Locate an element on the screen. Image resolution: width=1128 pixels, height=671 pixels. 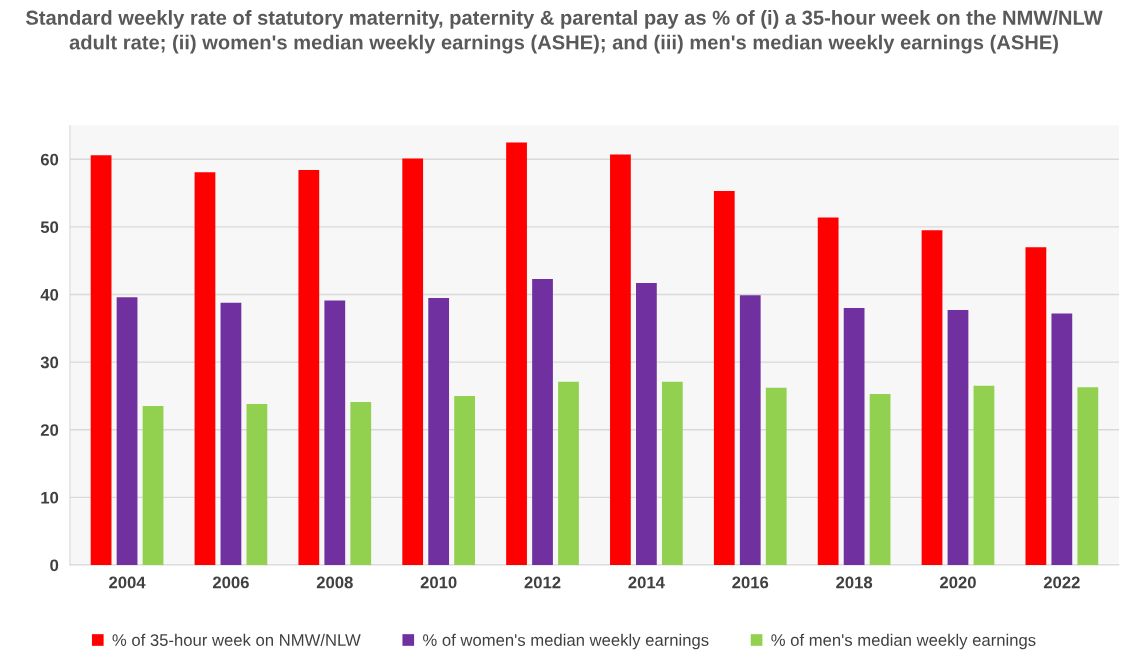
x-tick-label: 2008 is located at coordinates (334, 582).